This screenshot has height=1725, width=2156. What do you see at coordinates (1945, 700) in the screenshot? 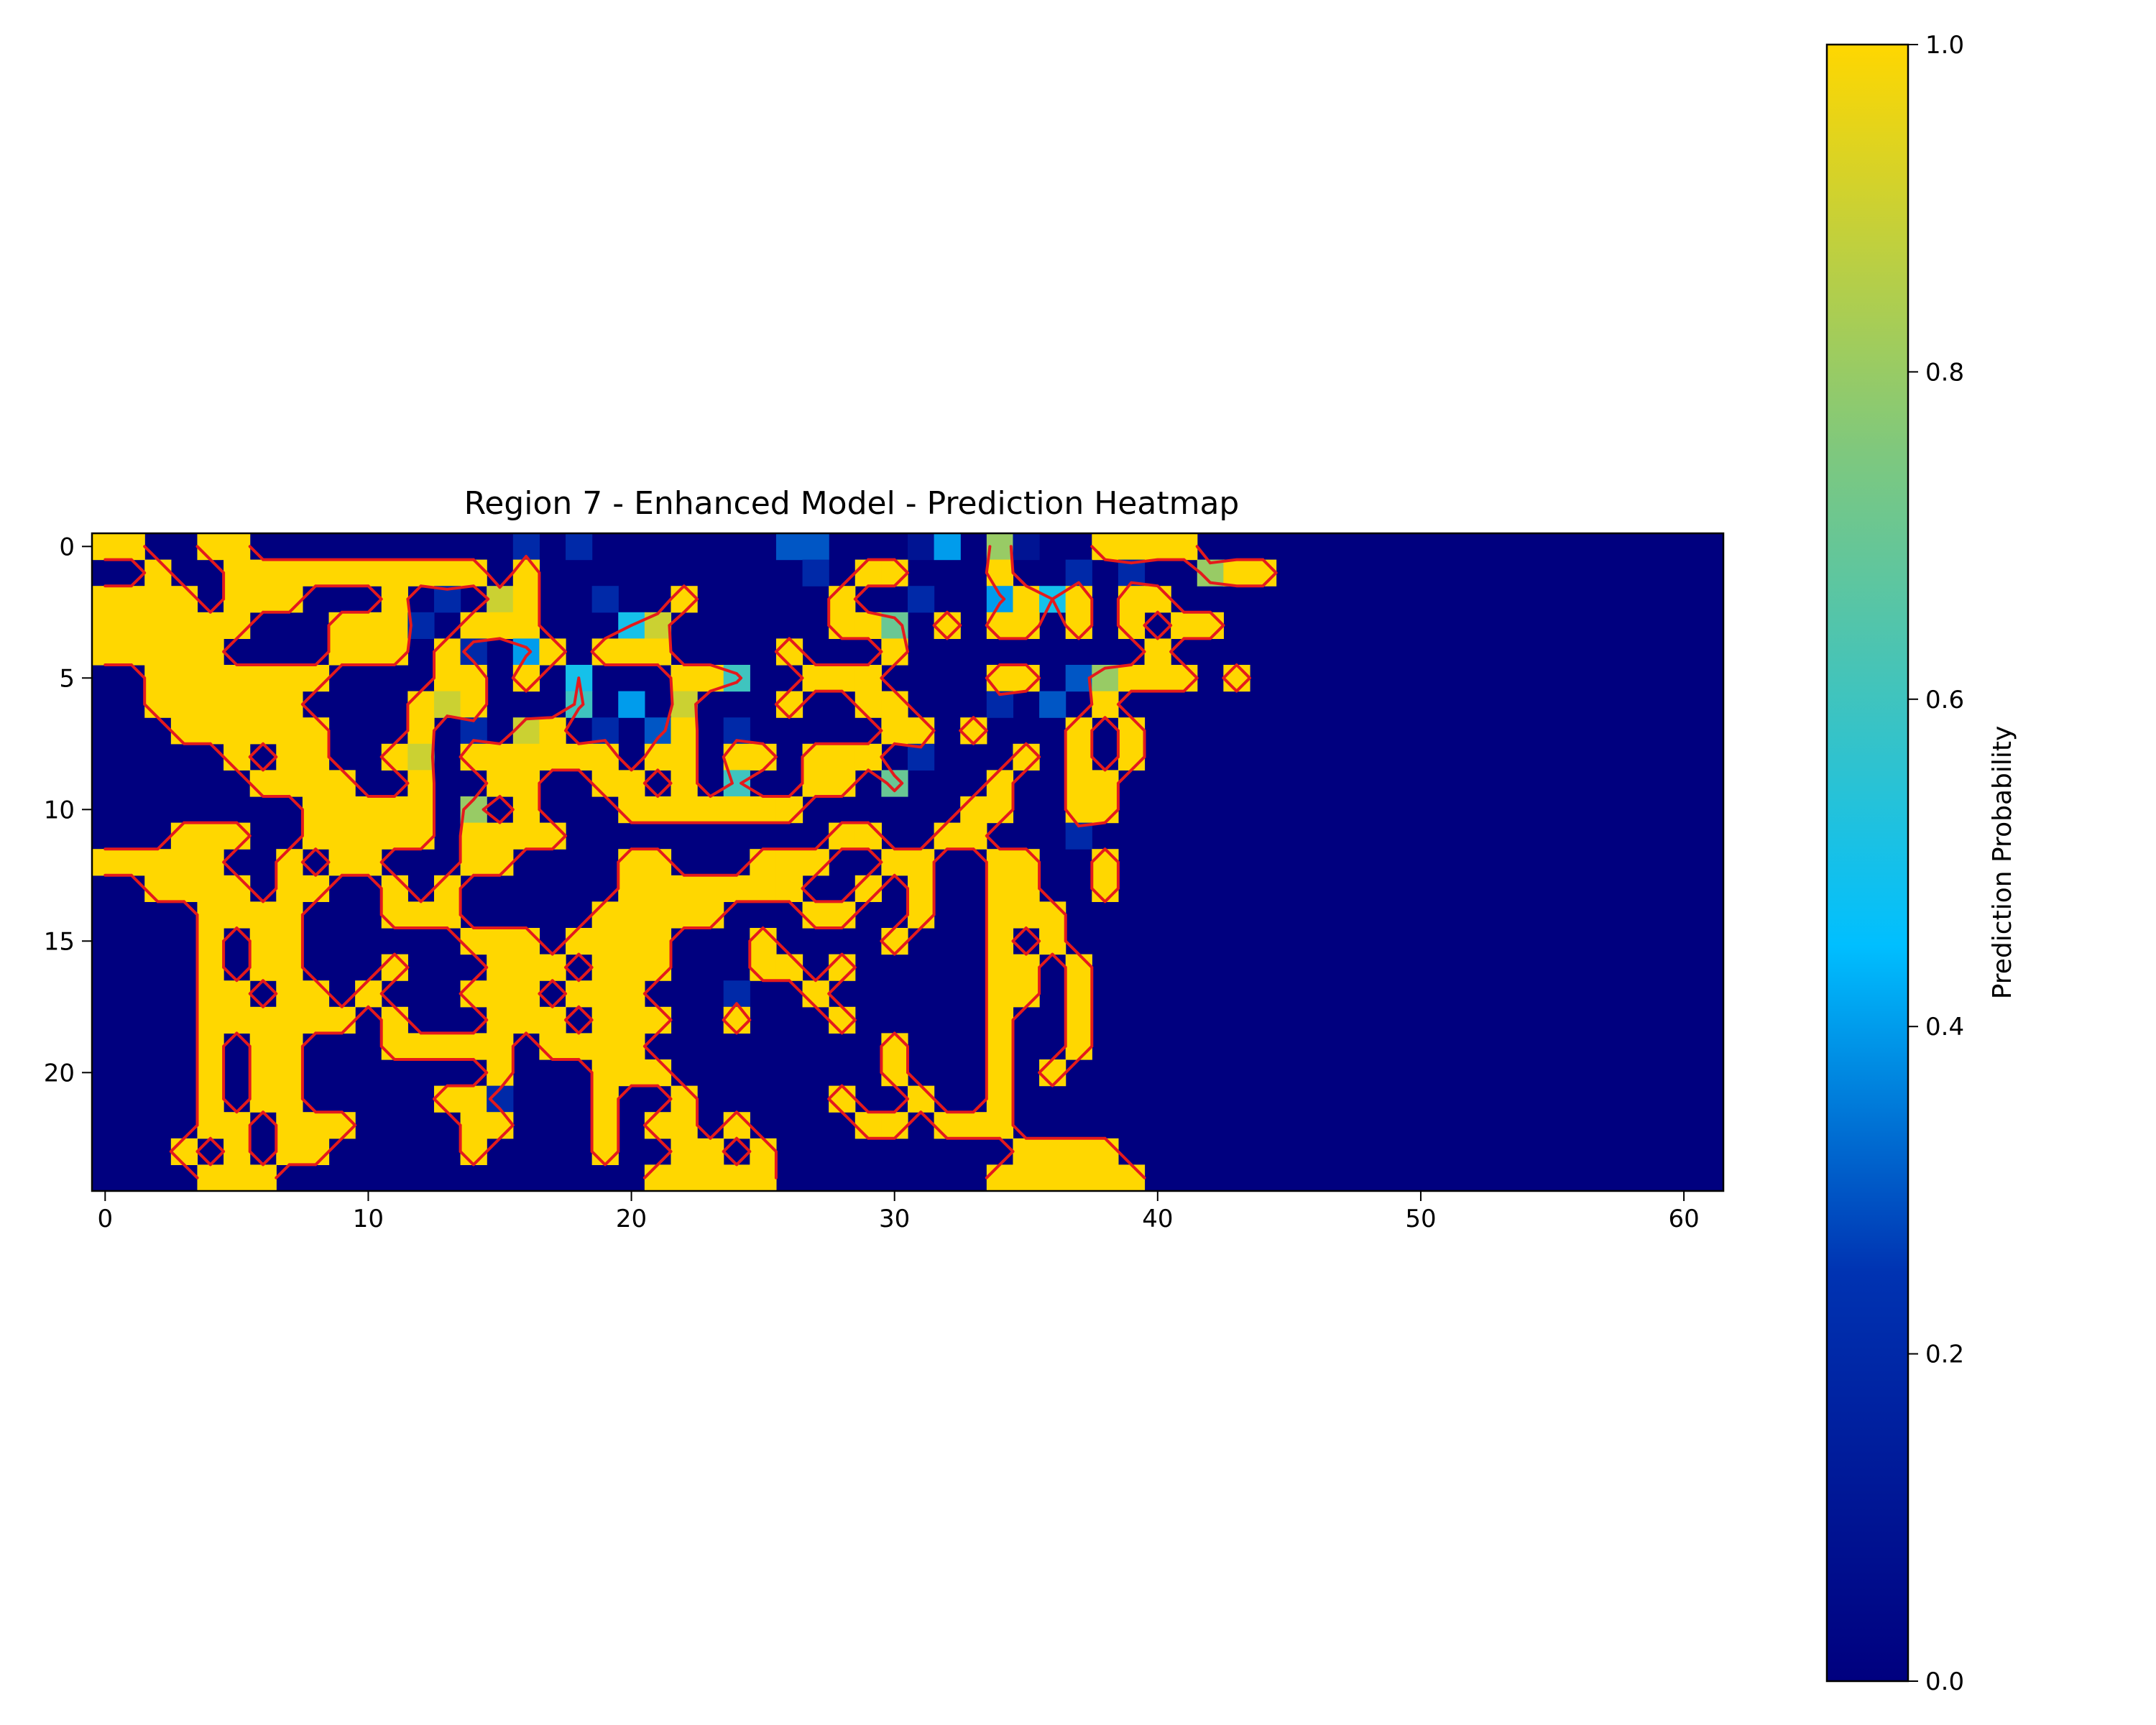
I see `colorbar-tick-label: 0.6` at bounding box center [1945, 700].